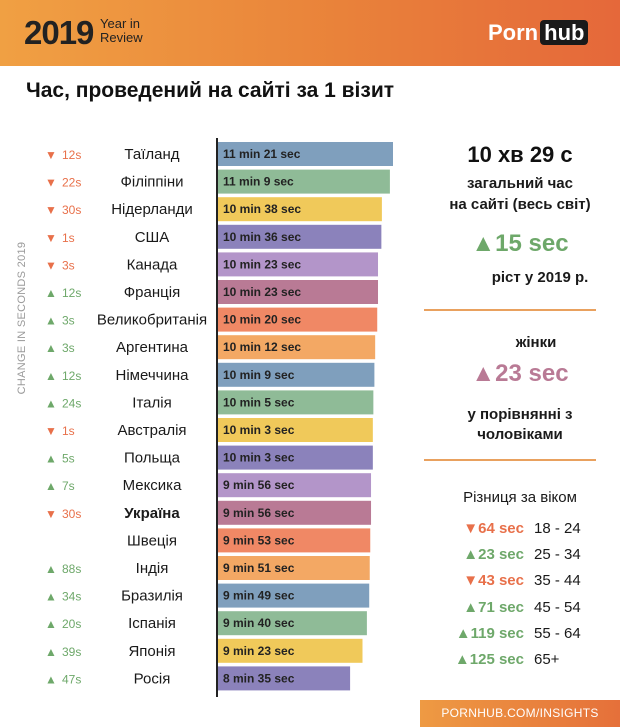  I want to click on country-label: Аргентина, so click(152, 347).